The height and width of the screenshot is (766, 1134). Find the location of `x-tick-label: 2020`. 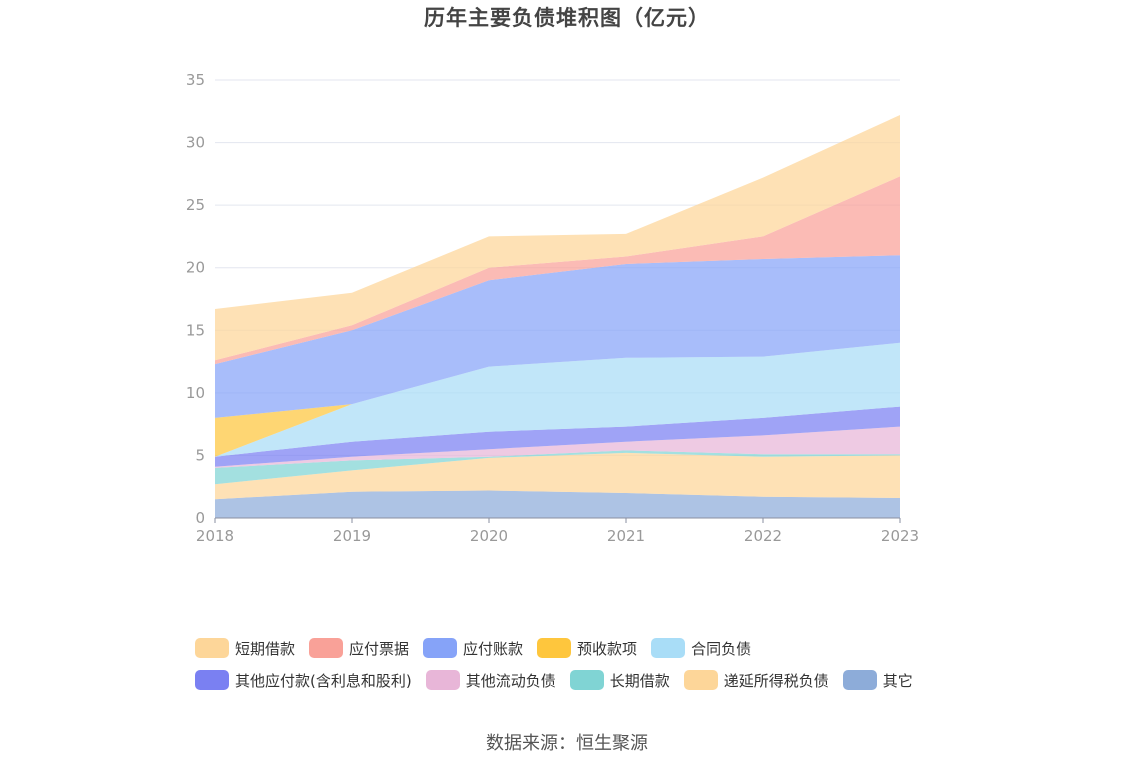

x-tick-label: 2020 is located at coordinates (489, 536).